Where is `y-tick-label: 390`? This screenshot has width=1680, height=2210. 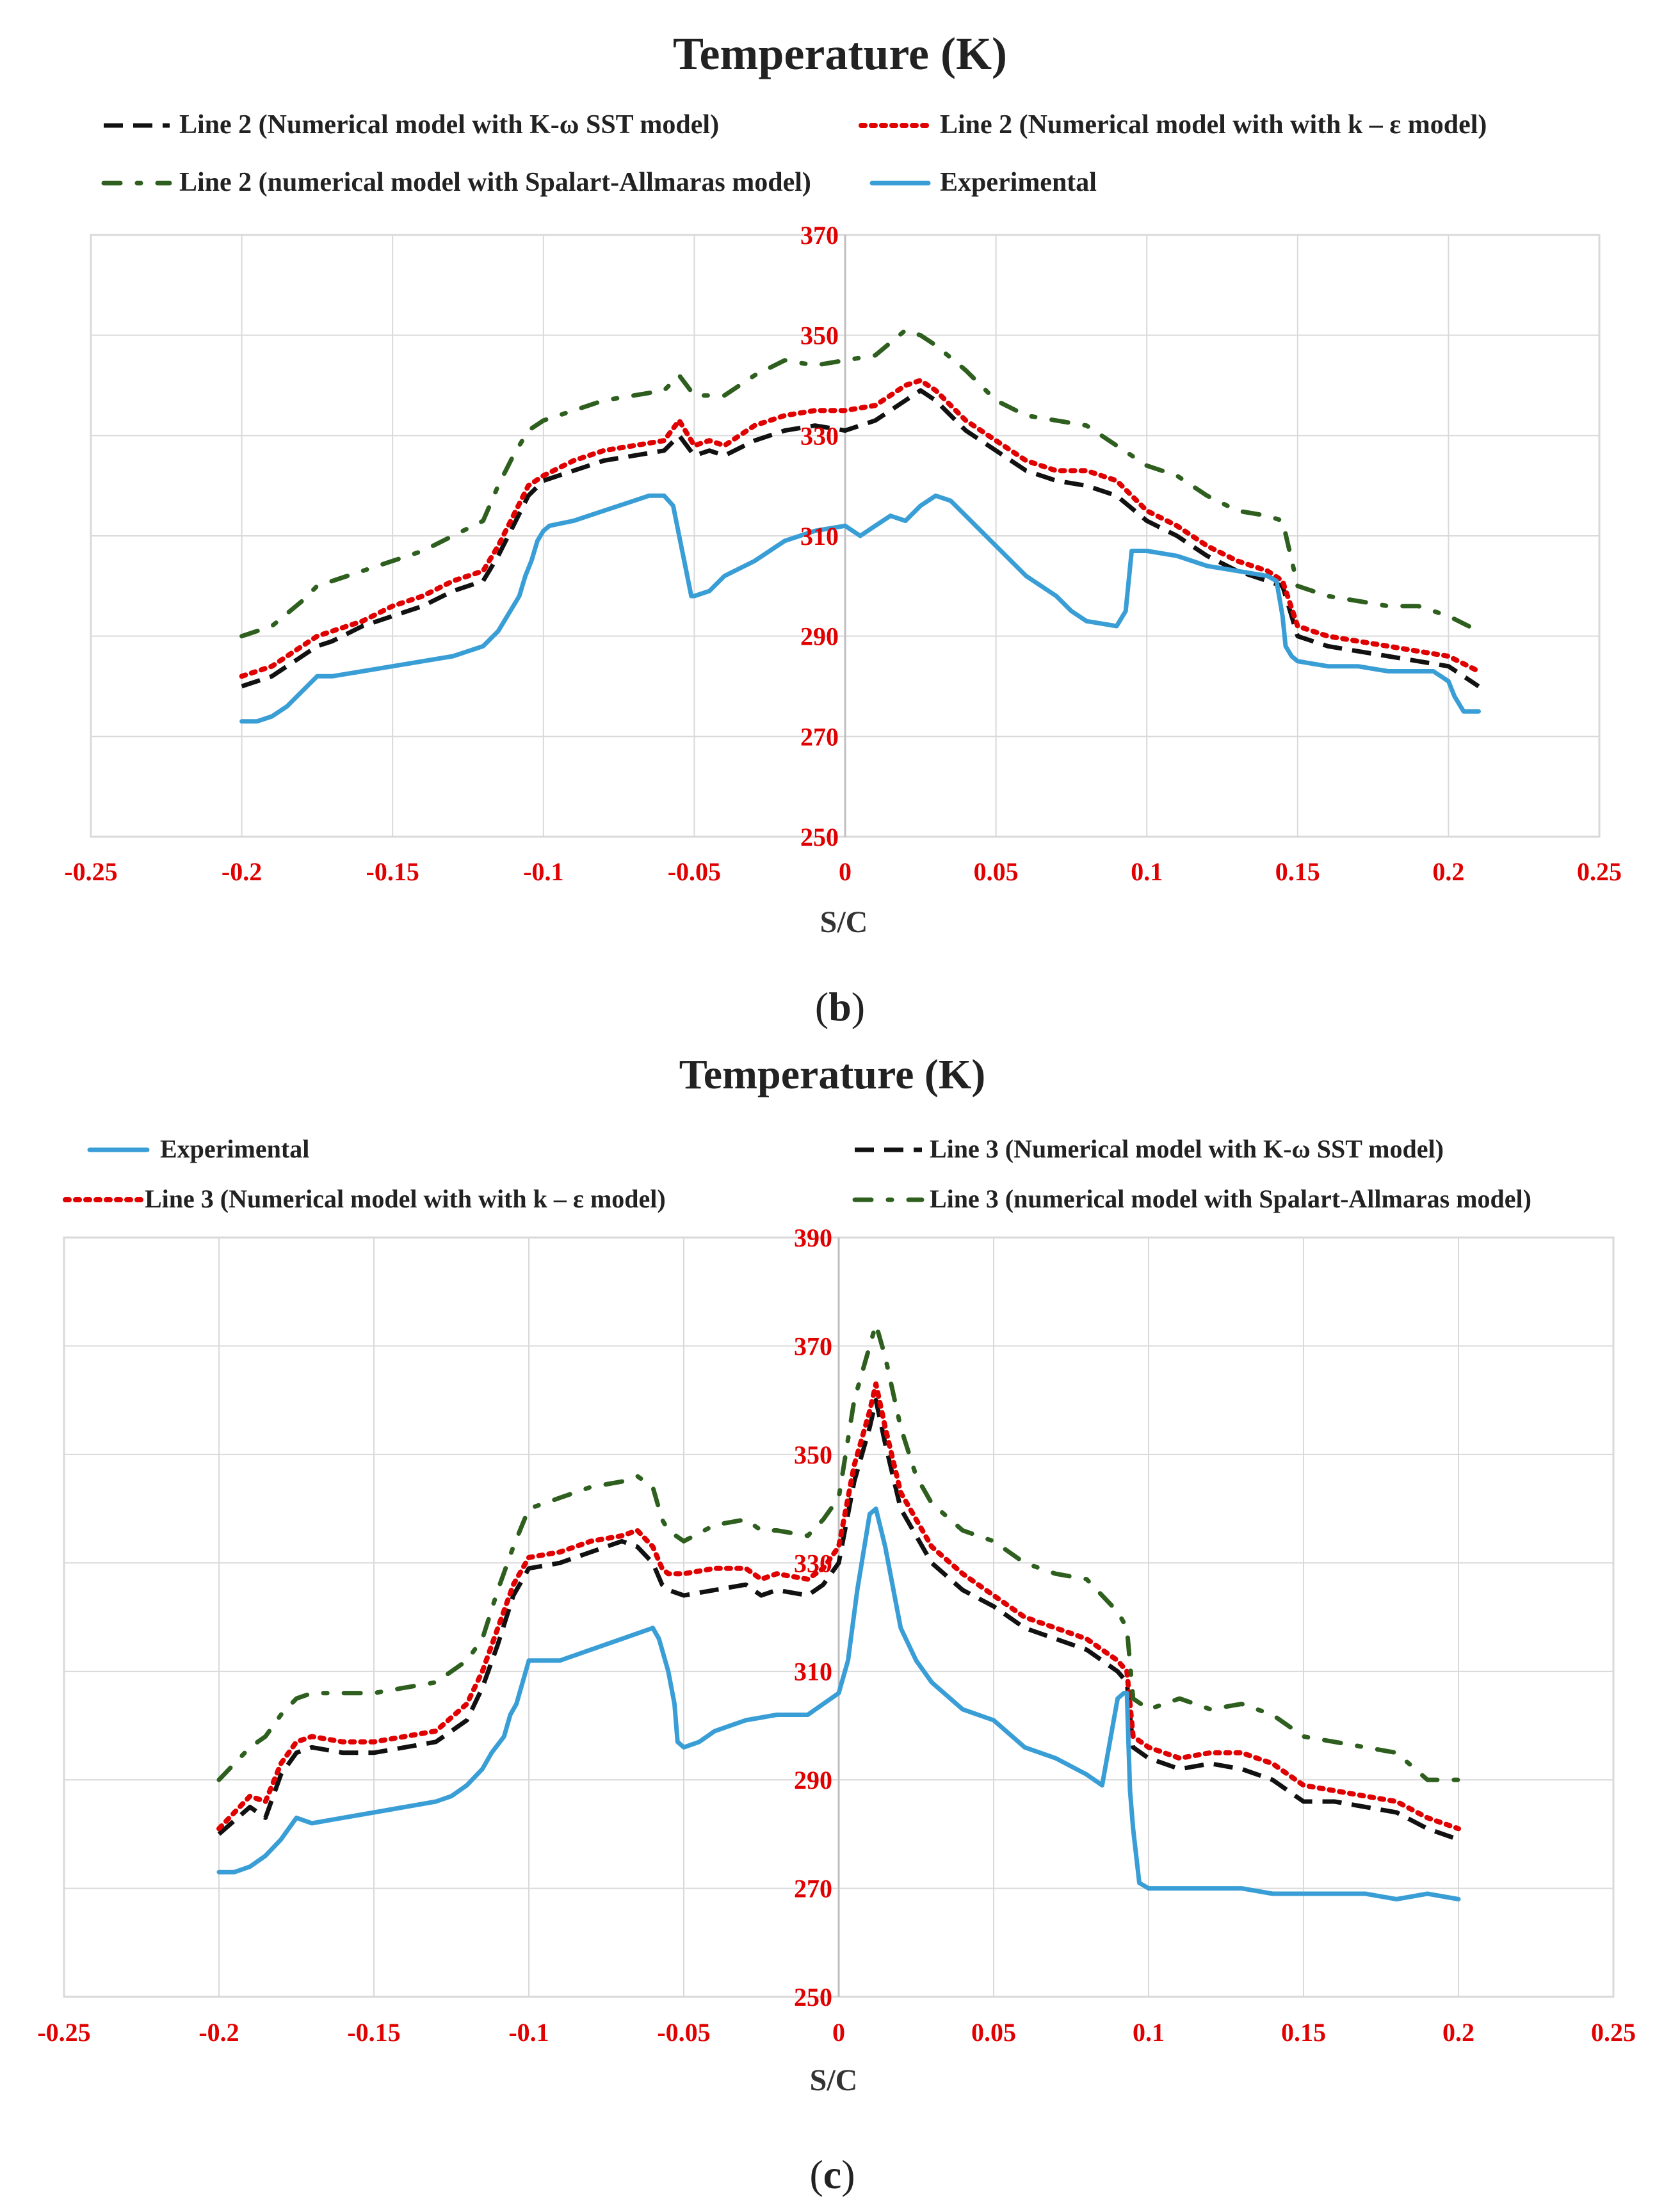 y-tick-label: 390 is located at coordinates (813, 1238).